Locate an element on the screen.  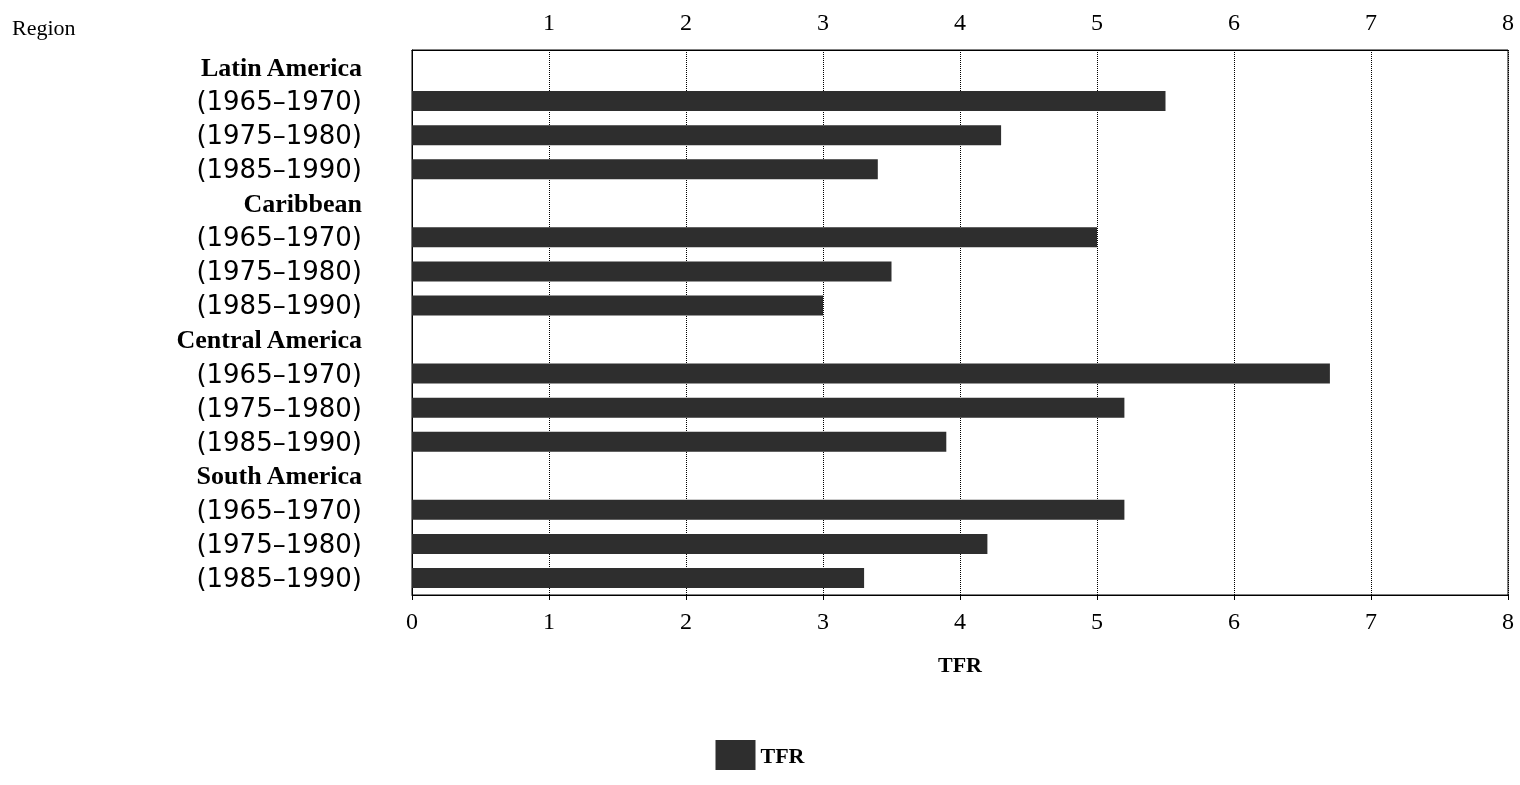
x-tick-label: 2 is located at coordinates (686, 621).